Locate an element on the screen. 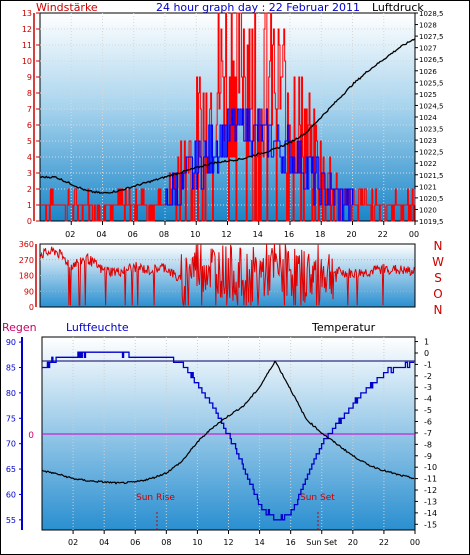 The height and width of the screenshot is (555, 470). pressure-y-tick: 1025,5 is located at coordinates (431, 83).